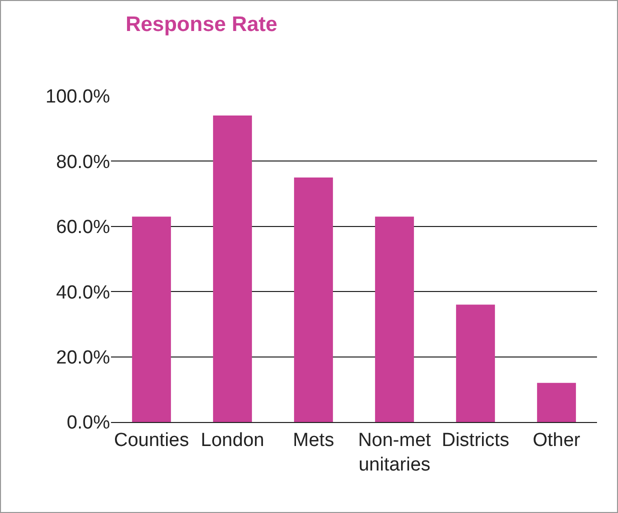 The width and height of the screenshot is (618, 513). What do you see at coordinates (78, 97) in the screenshot?
I see `y-tick-label: 100.0%` at bounding box center [78, 97].